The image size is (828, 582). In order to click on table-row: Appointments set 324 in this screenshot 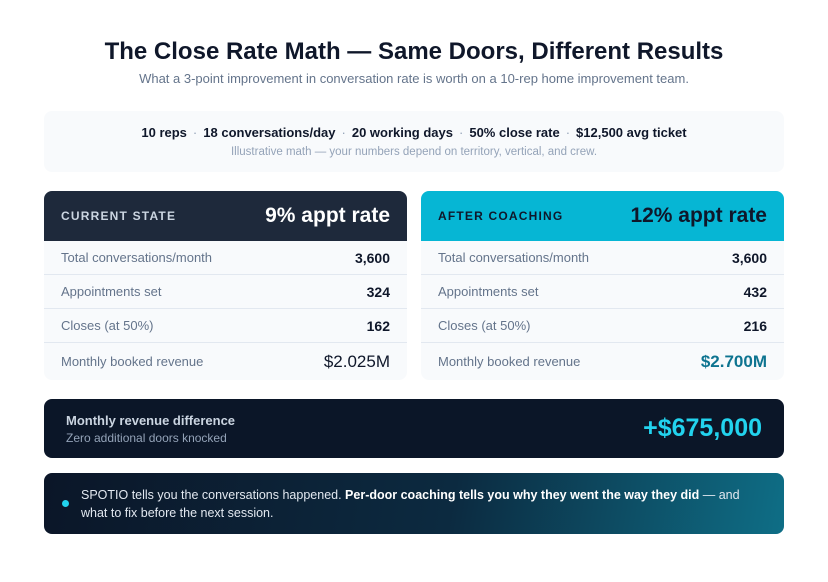, I will do `click(225, 292)`.